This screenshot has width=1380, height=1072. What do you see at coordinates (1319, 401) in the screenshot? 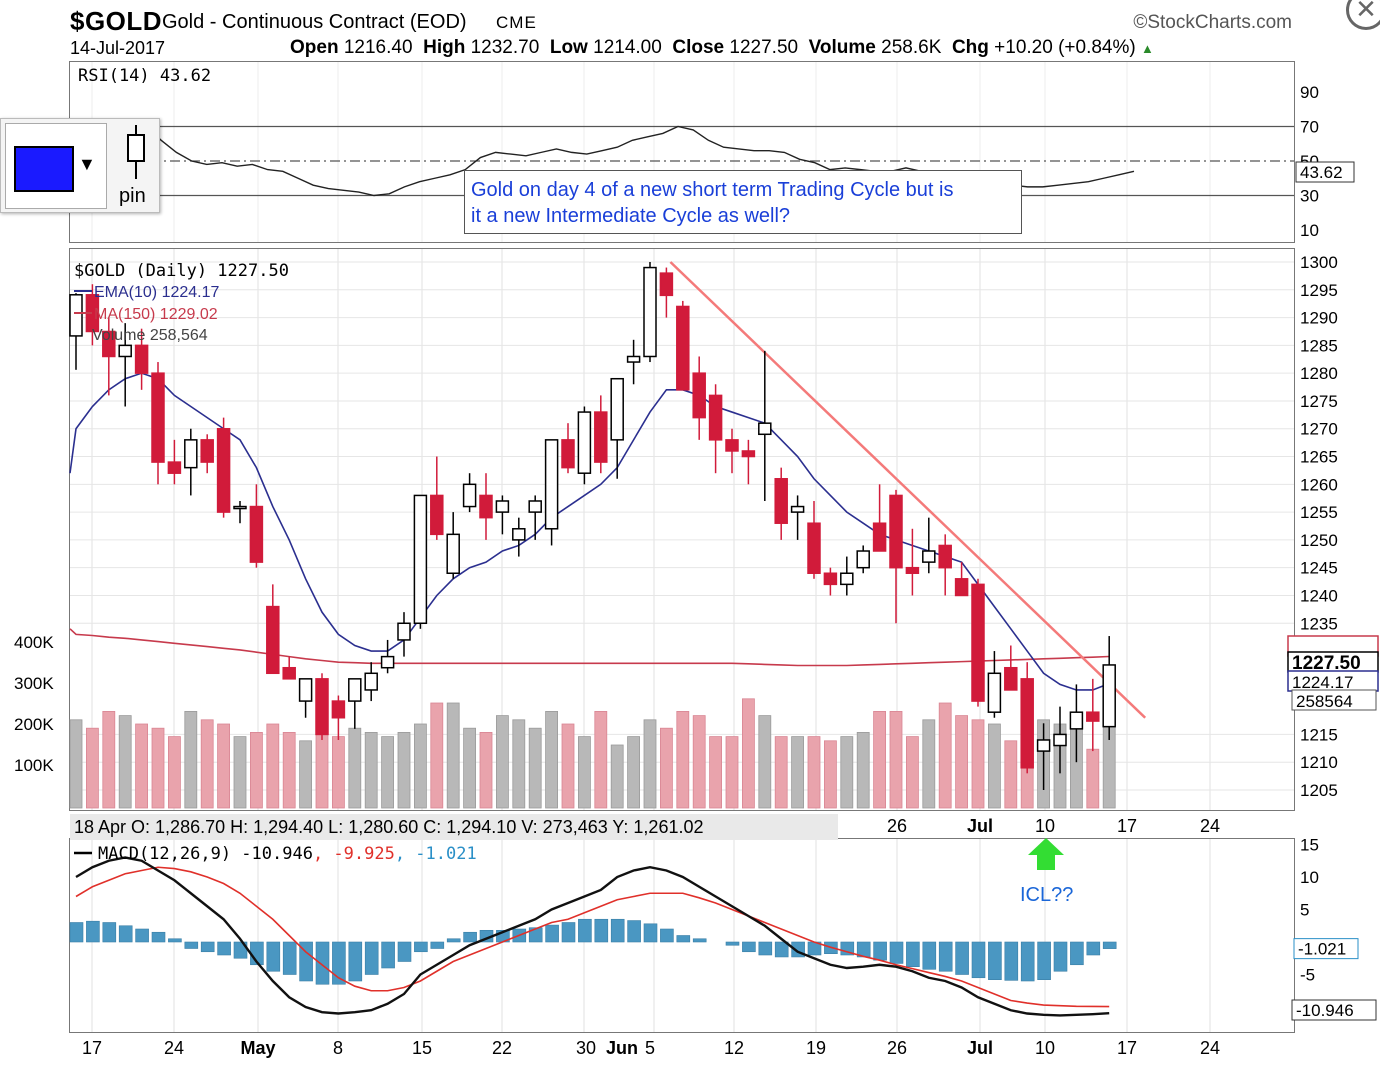
I see `price-tick-label: 1275` at bounding box center [1319, 401].